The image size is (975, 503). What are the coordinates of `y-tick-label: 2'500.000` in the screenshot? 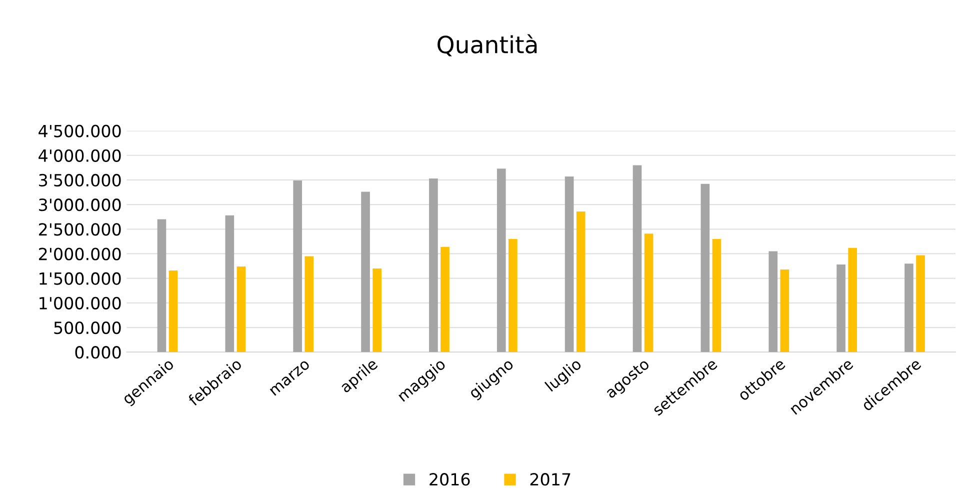 It's located at (80, 229).